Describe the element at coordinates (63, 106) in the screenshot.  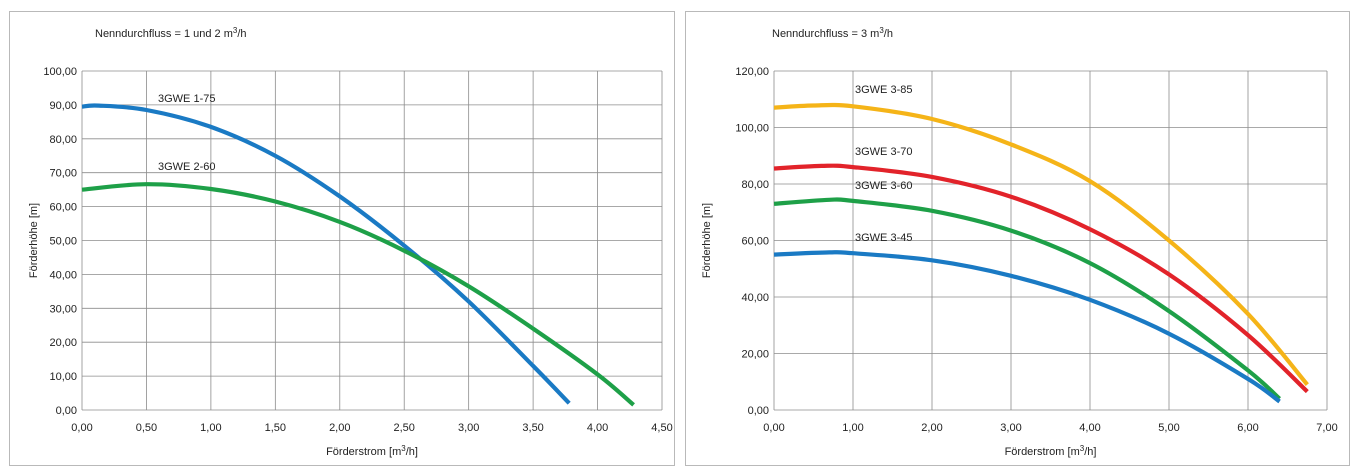
I see `y-tick-label: 90,00` at that location.